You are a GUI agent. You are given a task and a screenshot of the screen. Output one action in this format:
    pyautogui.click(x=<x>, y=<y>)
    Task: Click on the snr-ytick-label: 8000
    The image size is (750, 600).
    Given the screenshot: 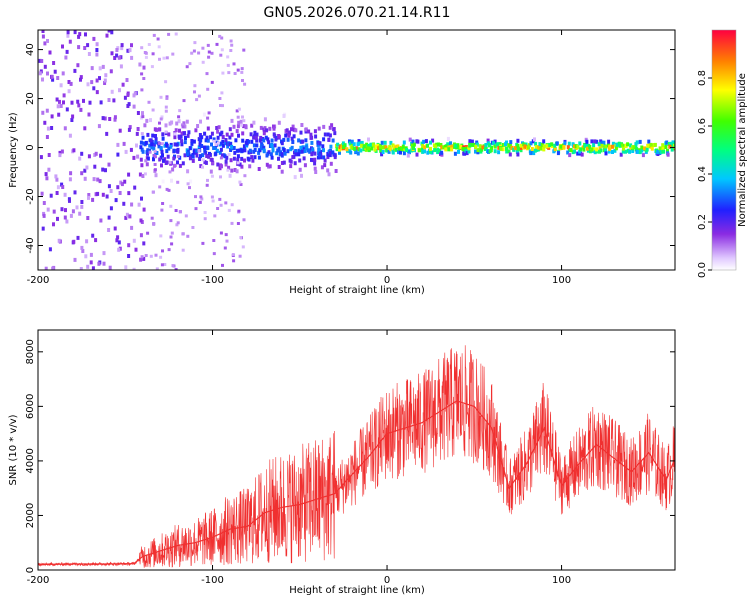 What is the action you would take?
    pyautogui.click(x=30, y=351)
    